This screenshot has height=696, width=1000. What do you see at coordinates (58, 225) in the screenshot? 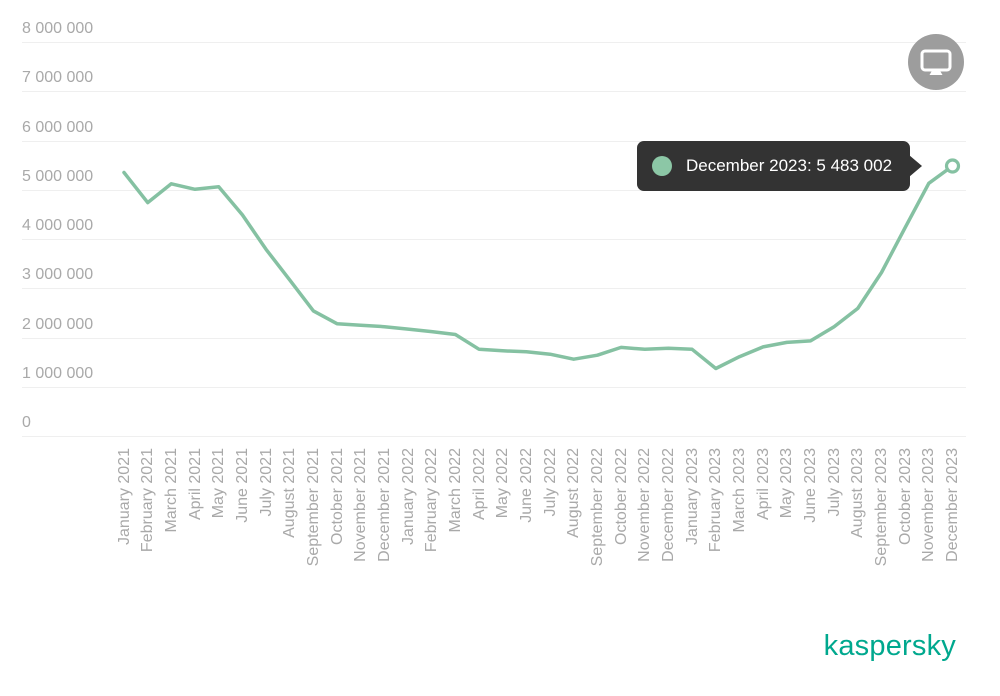
I see `y-axis-tick-label: 4 000 000` at bounding box center [58, 225].